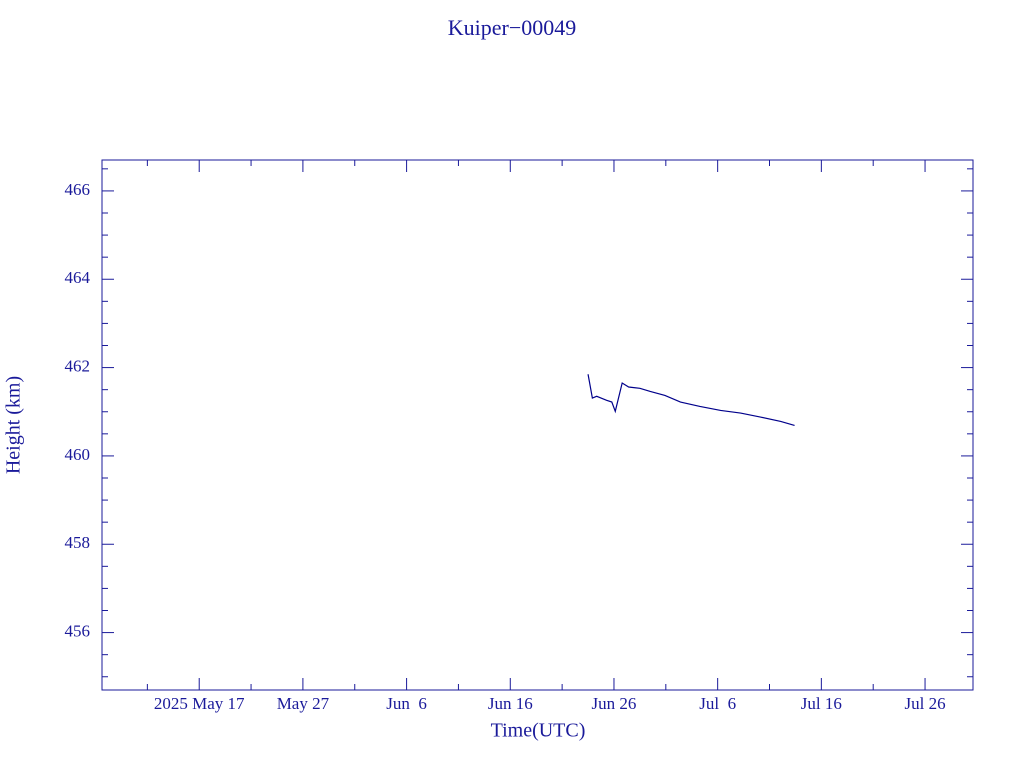  I want to click on y-tick-label: 458, so click(78, 542).